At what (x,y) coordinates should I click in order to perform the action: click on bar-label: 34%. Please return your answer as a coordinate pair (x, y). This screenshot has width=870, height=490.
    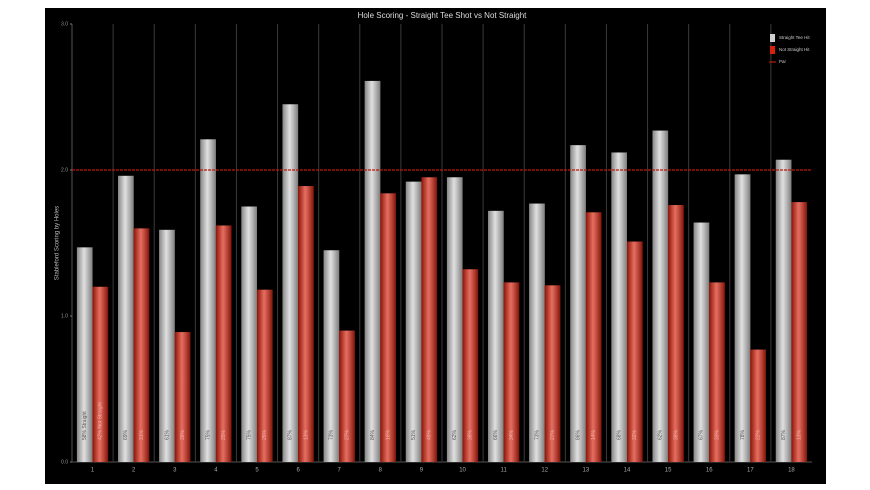
    Looking at the image, I should click on (512, 434).